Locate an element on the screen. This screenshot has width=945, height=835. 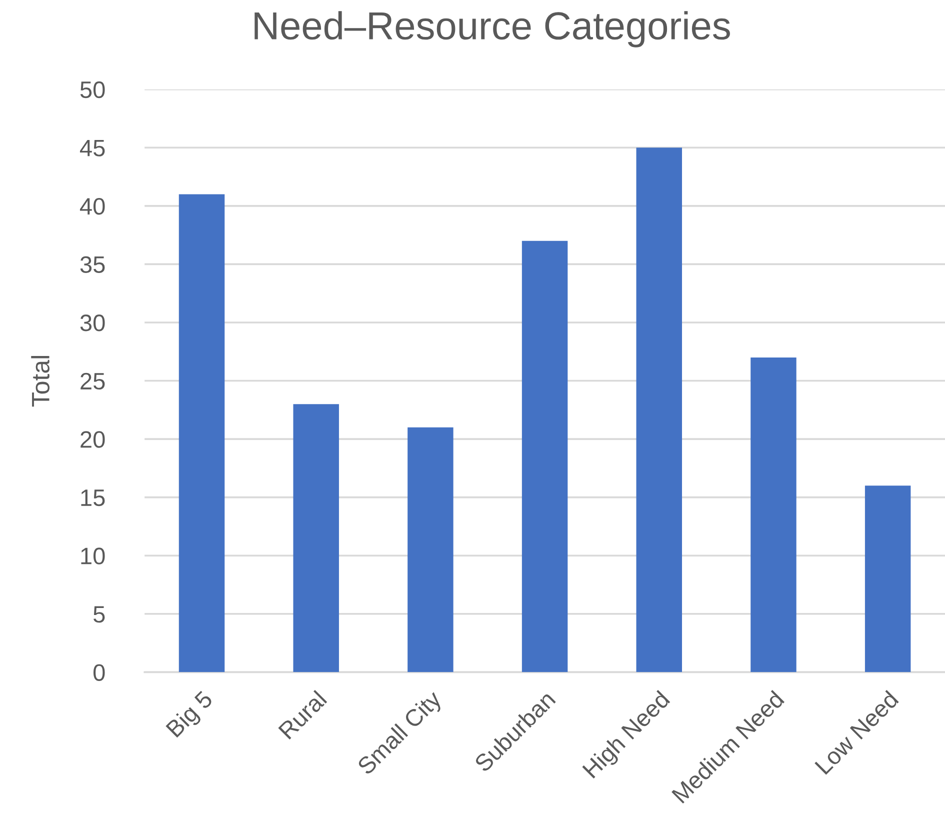
y-axis-title: Total is located at coordinates (40, 381).